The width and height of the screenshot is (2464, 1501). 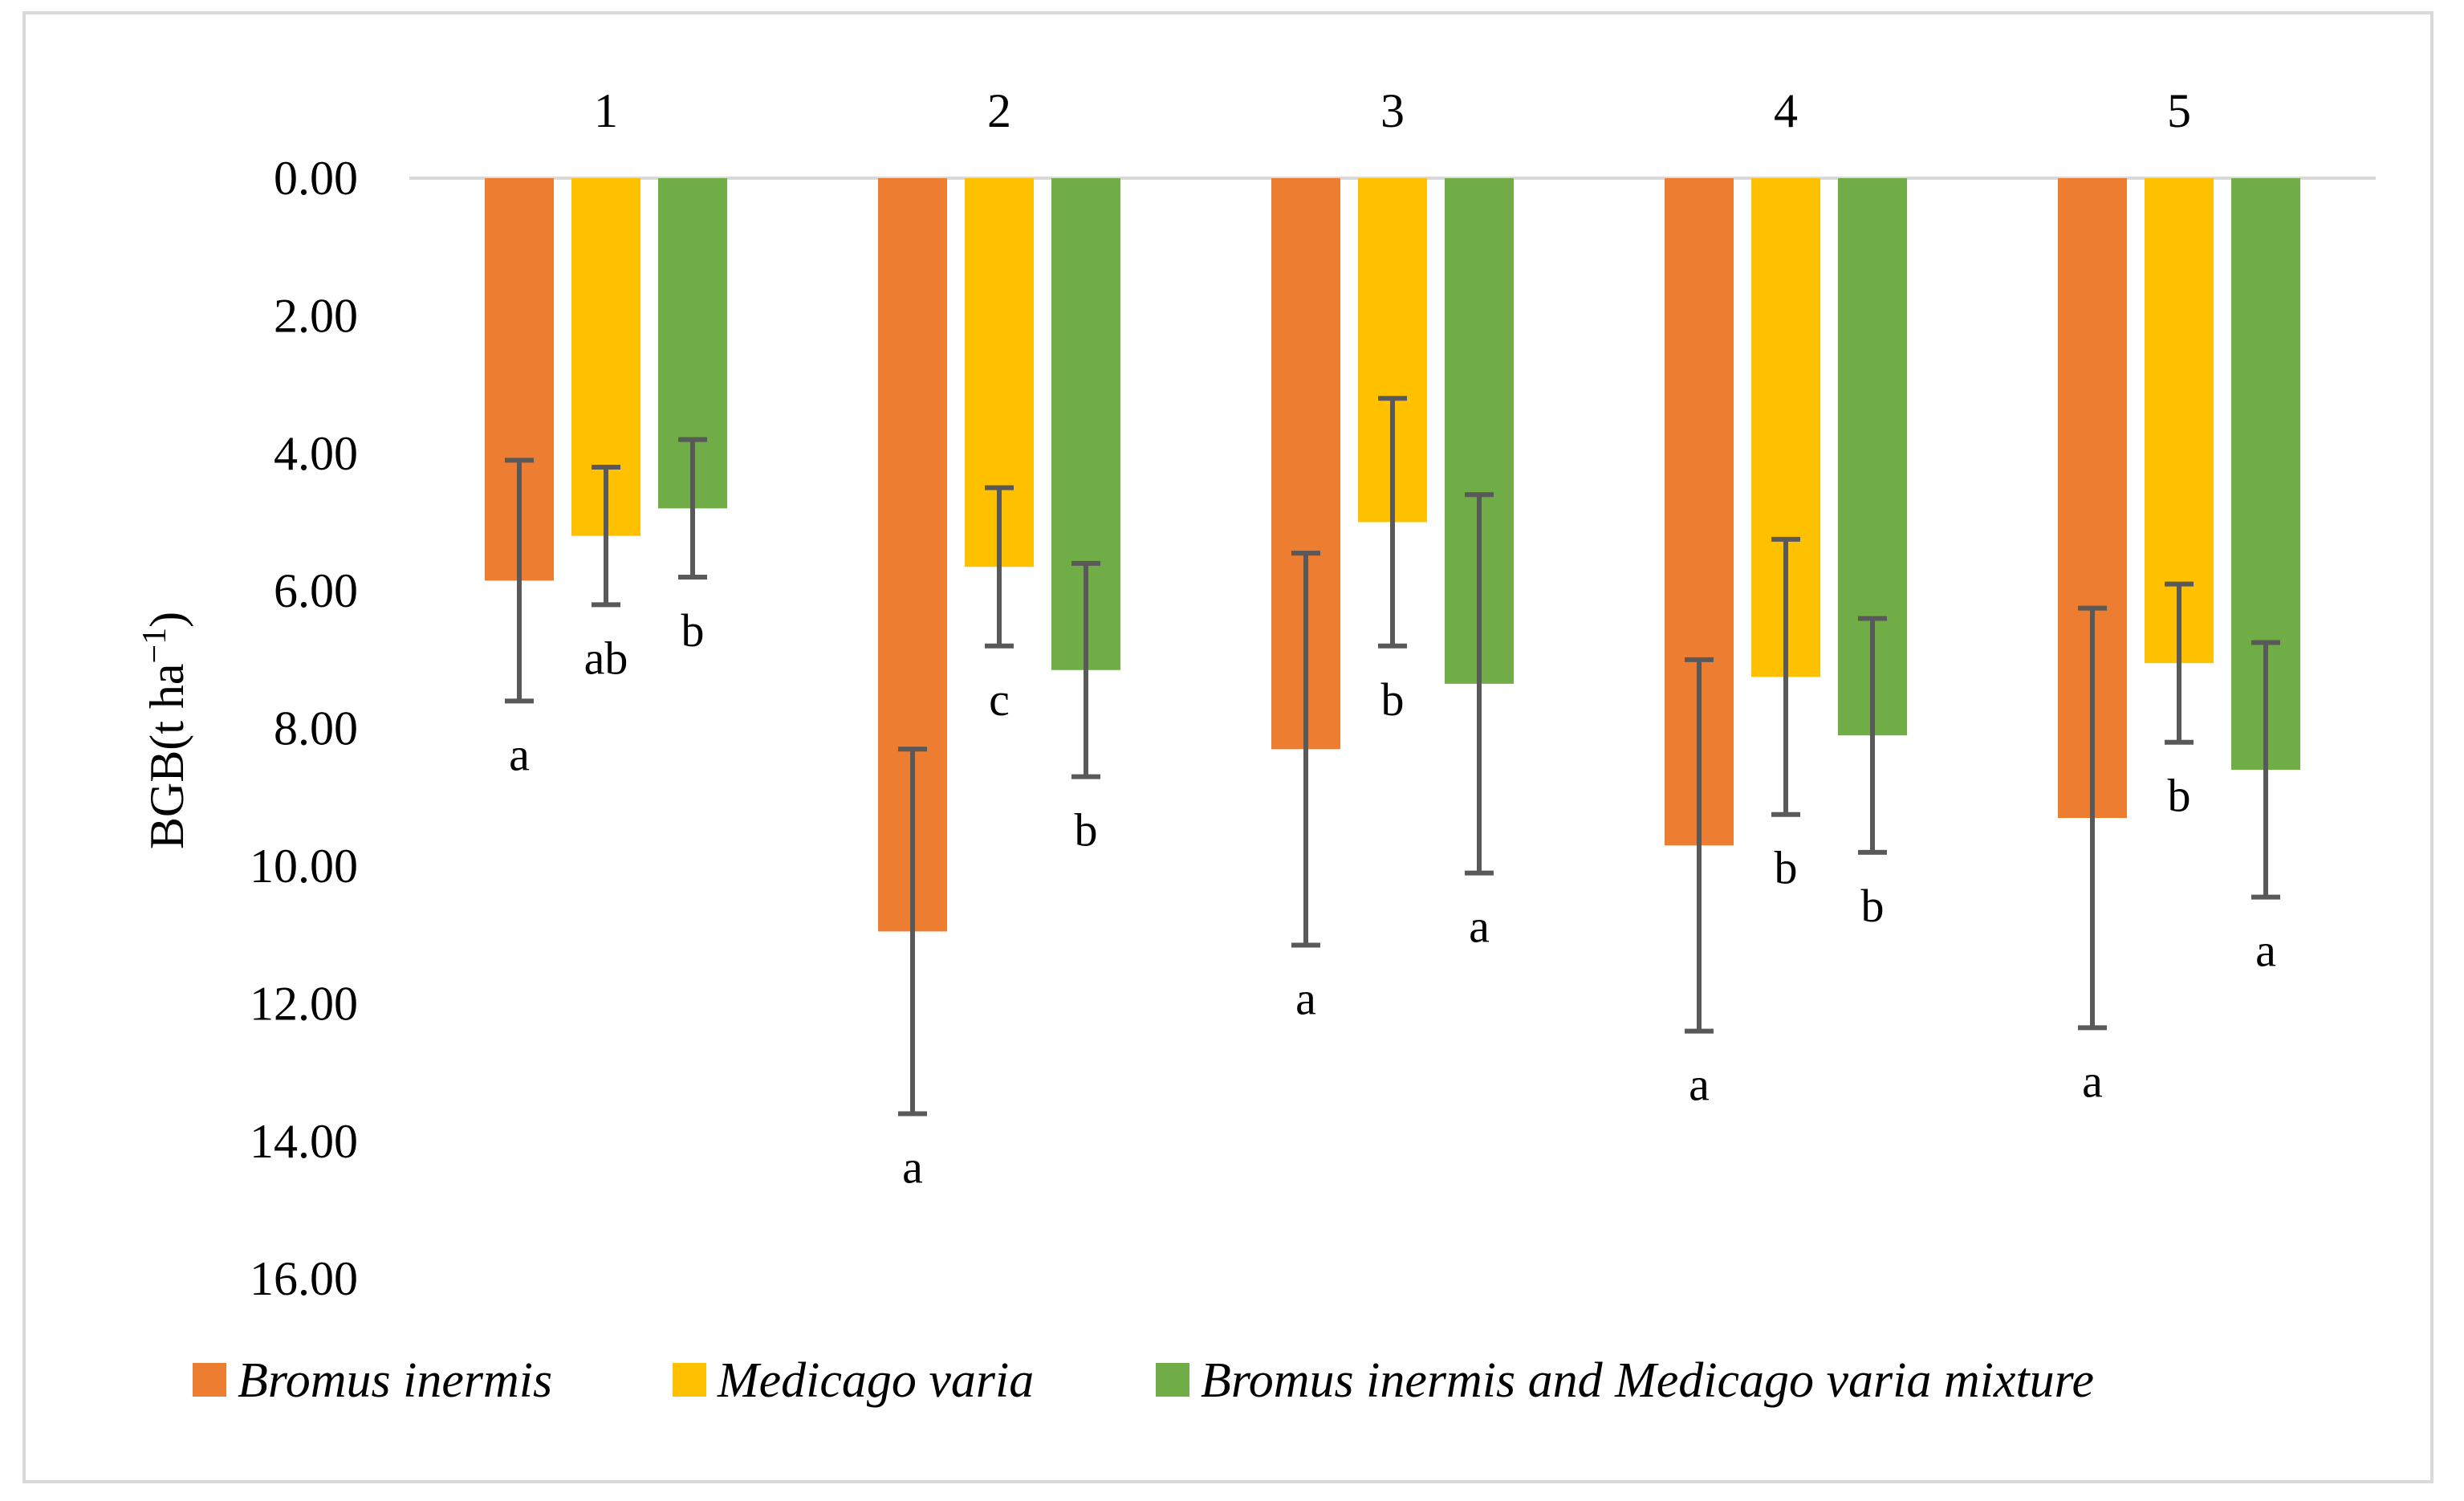 What do you see at coordinates (304, 866) in the screenshot?
I see `y-tick-label: 10.00` at bounding box center [304, 866].